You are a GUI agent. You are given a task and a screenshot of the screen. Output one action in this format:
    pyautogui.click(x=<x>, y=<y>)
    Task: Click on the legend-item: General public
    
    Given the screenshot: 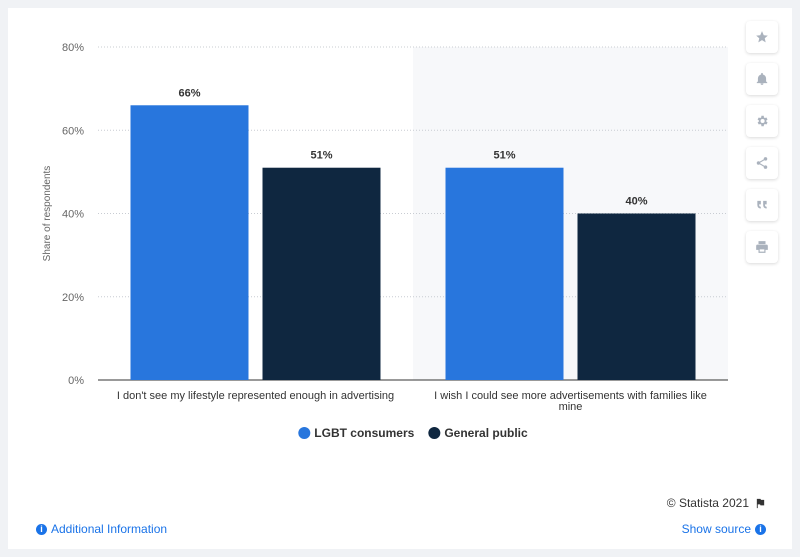 What is the action you would take?
    pyautogui.click(x=478, y=433)
    